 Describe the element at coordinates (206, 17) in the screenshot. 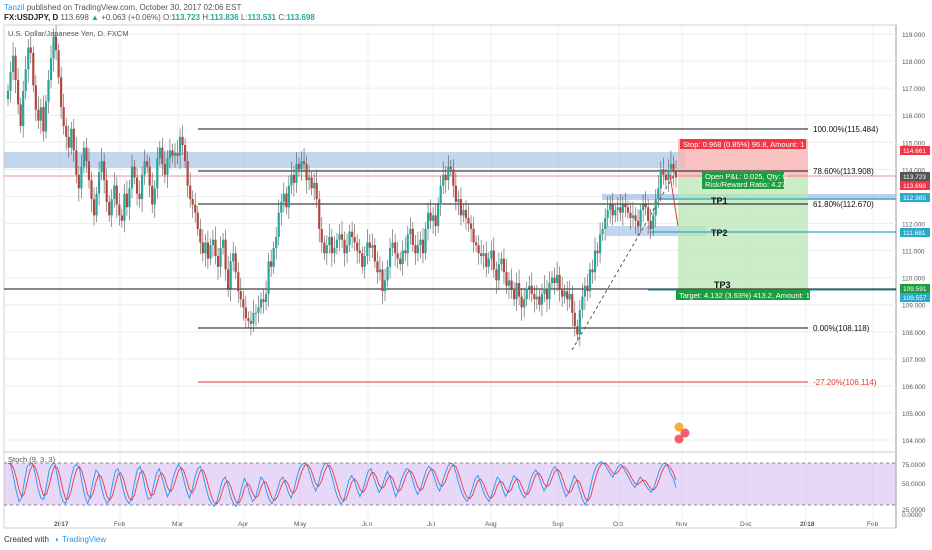

I see `high-label: H:` at that location.